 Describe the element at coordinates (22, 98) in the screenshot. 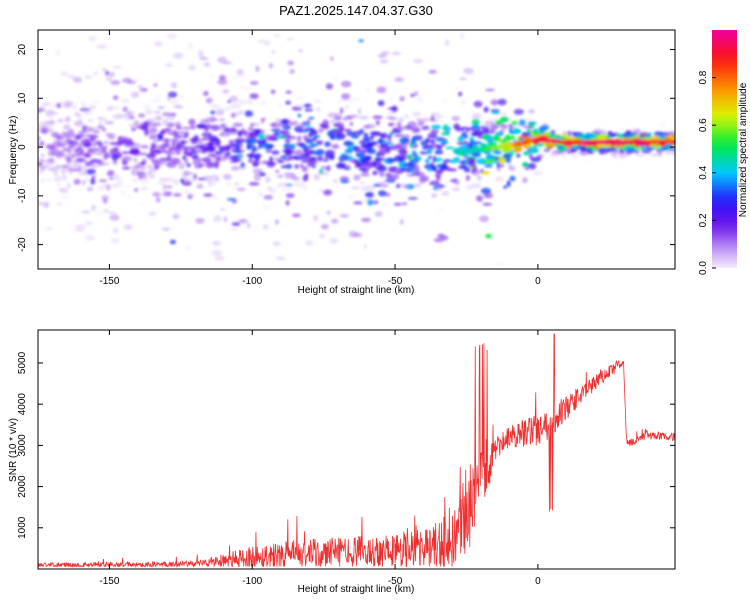

I see `y-tick-label: 10` at that location.